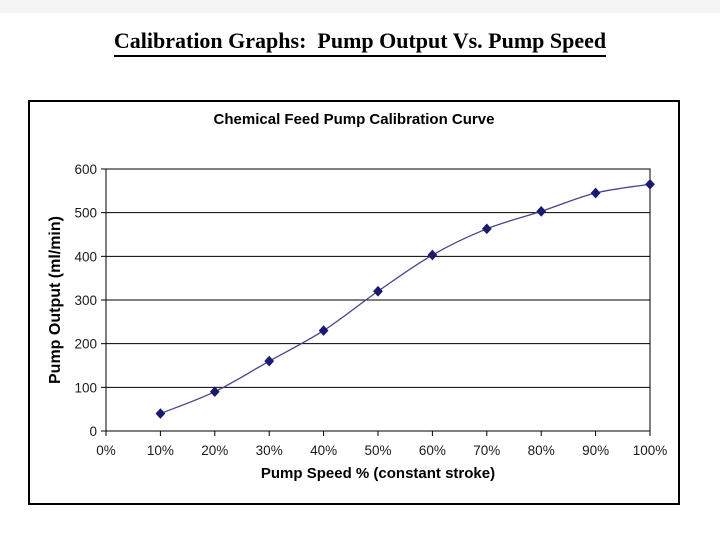 Image resolution: width=720 pixels, height=540 pixels. I want to click on chart-title: Chemical Feed Pump Calibration Curve, so click(354, 119).